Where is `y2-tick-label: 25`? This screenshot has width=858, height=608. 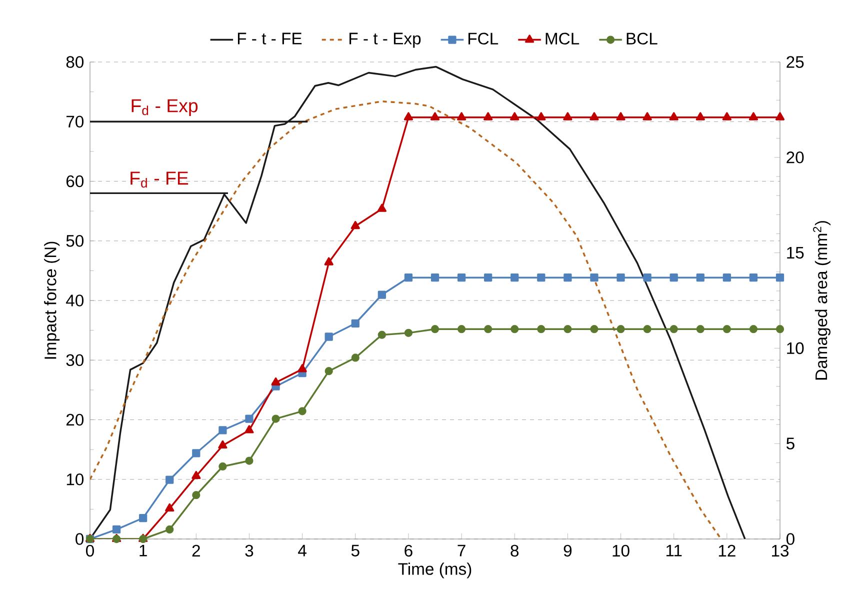
y2-tick-label: 25 is located at coordinates (795, 62).